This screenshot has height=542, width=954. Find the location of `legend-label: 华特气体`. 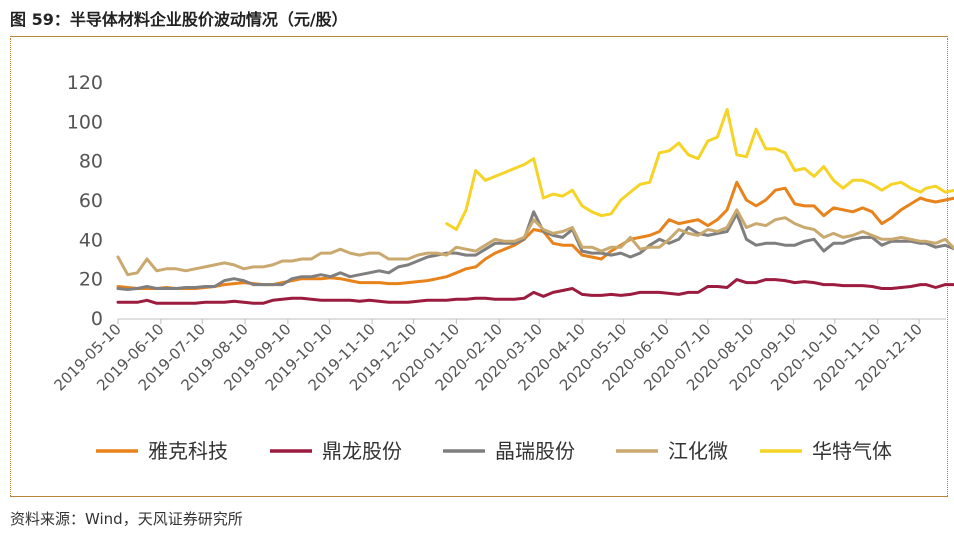

legend-label: 华特气体 is located at coordinates (852, 451).